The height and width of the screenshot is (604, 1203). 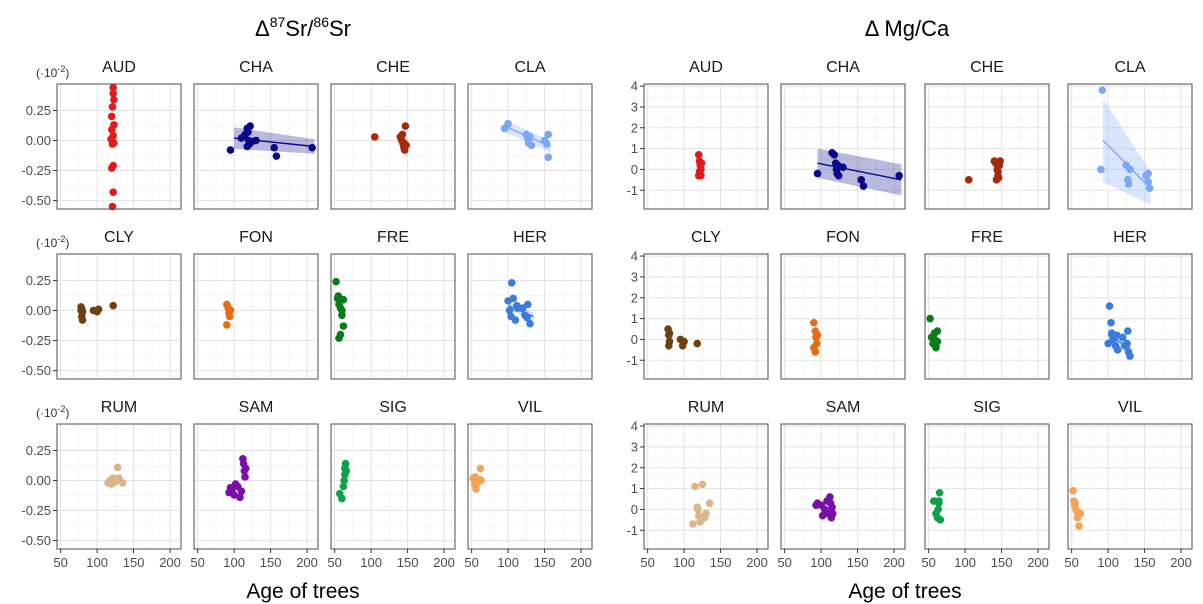 I want to click on y-tick-label: 0, so click(x=634, y=509).